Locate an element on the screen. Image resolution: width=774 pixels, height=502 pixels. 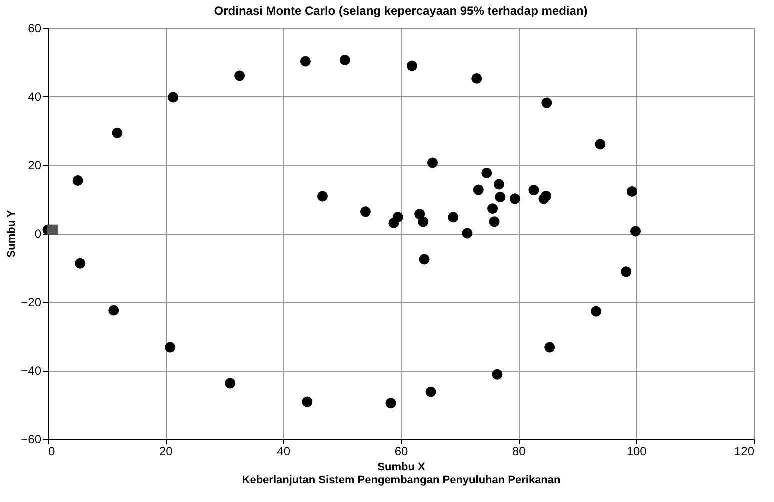
y-axis-title: Sumbu Y is located at coordinates (12, 234).